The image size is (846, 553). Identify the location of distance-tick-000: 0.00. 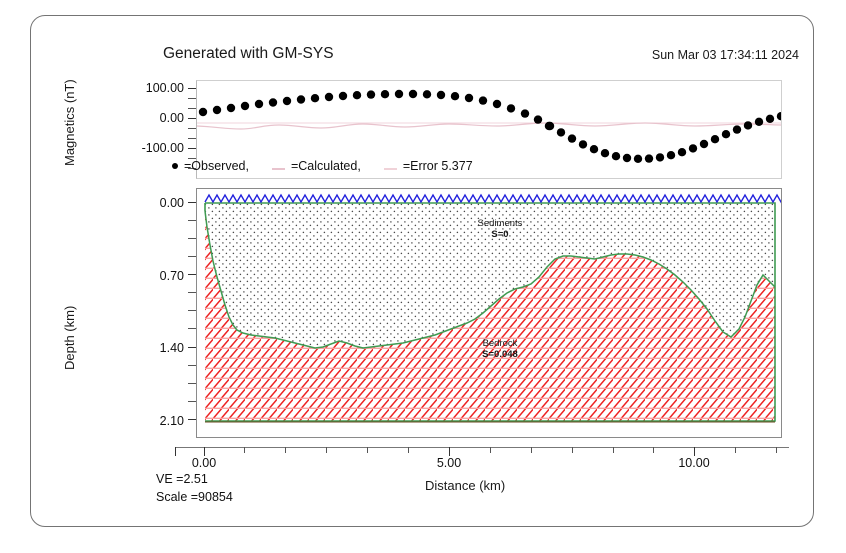
(204, 463).